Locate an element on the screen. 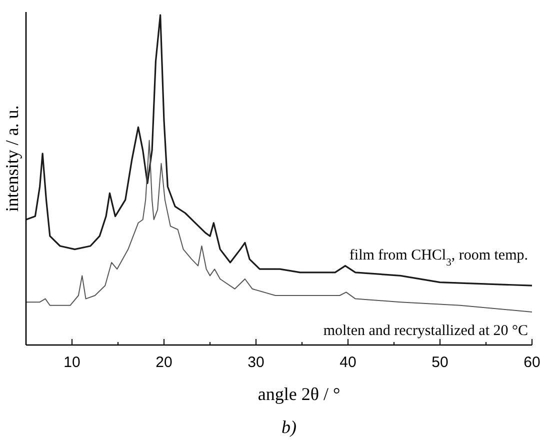  y-axis-title: intensity / a. u. is located at coordinates (12, 158).